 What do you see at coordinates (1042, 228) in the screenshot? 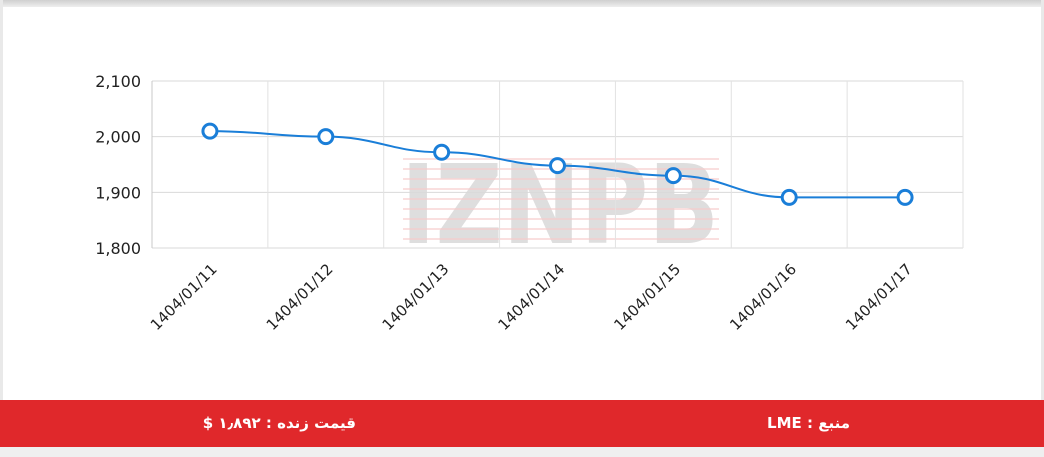
I see `right-edge` at bounding box center [1042, 228].